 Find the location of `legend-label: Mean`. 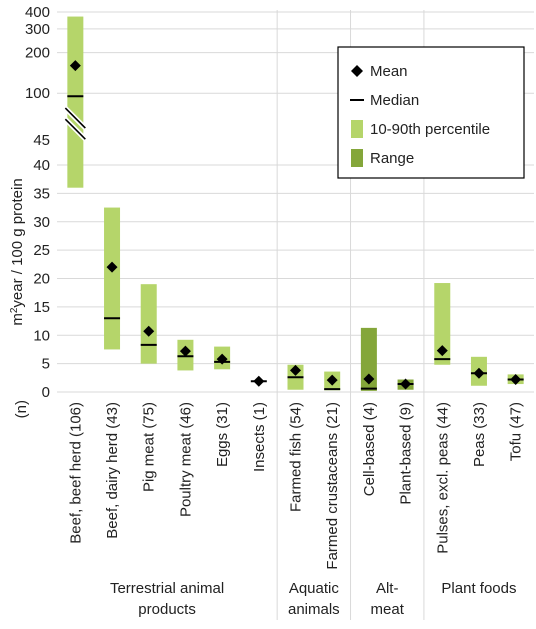

legend-label: Mean is located at coordinates (389, 71).